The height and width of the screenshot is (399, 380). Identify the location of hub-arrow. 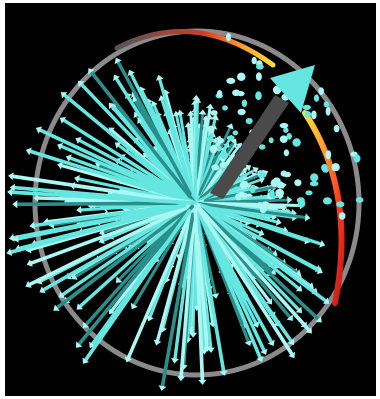
(262, 132).